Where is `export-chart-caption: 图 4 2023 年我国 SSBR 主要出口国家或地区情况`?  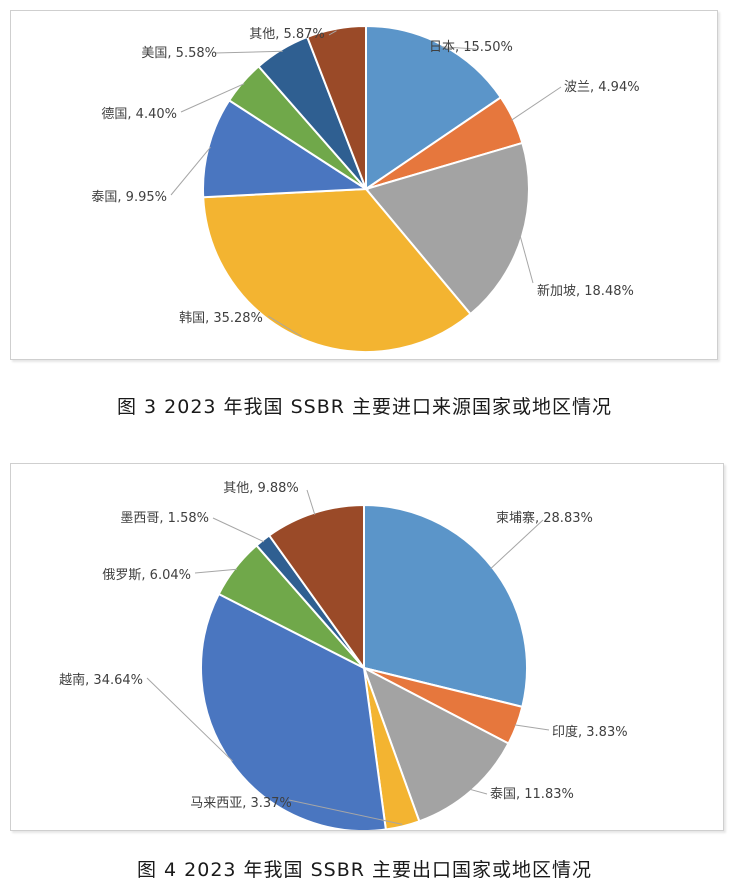
export-chart-caption: 图 4 2023 年我国 SSBR 主要出口国家或地区情况 is located at coordinates (364, 870).